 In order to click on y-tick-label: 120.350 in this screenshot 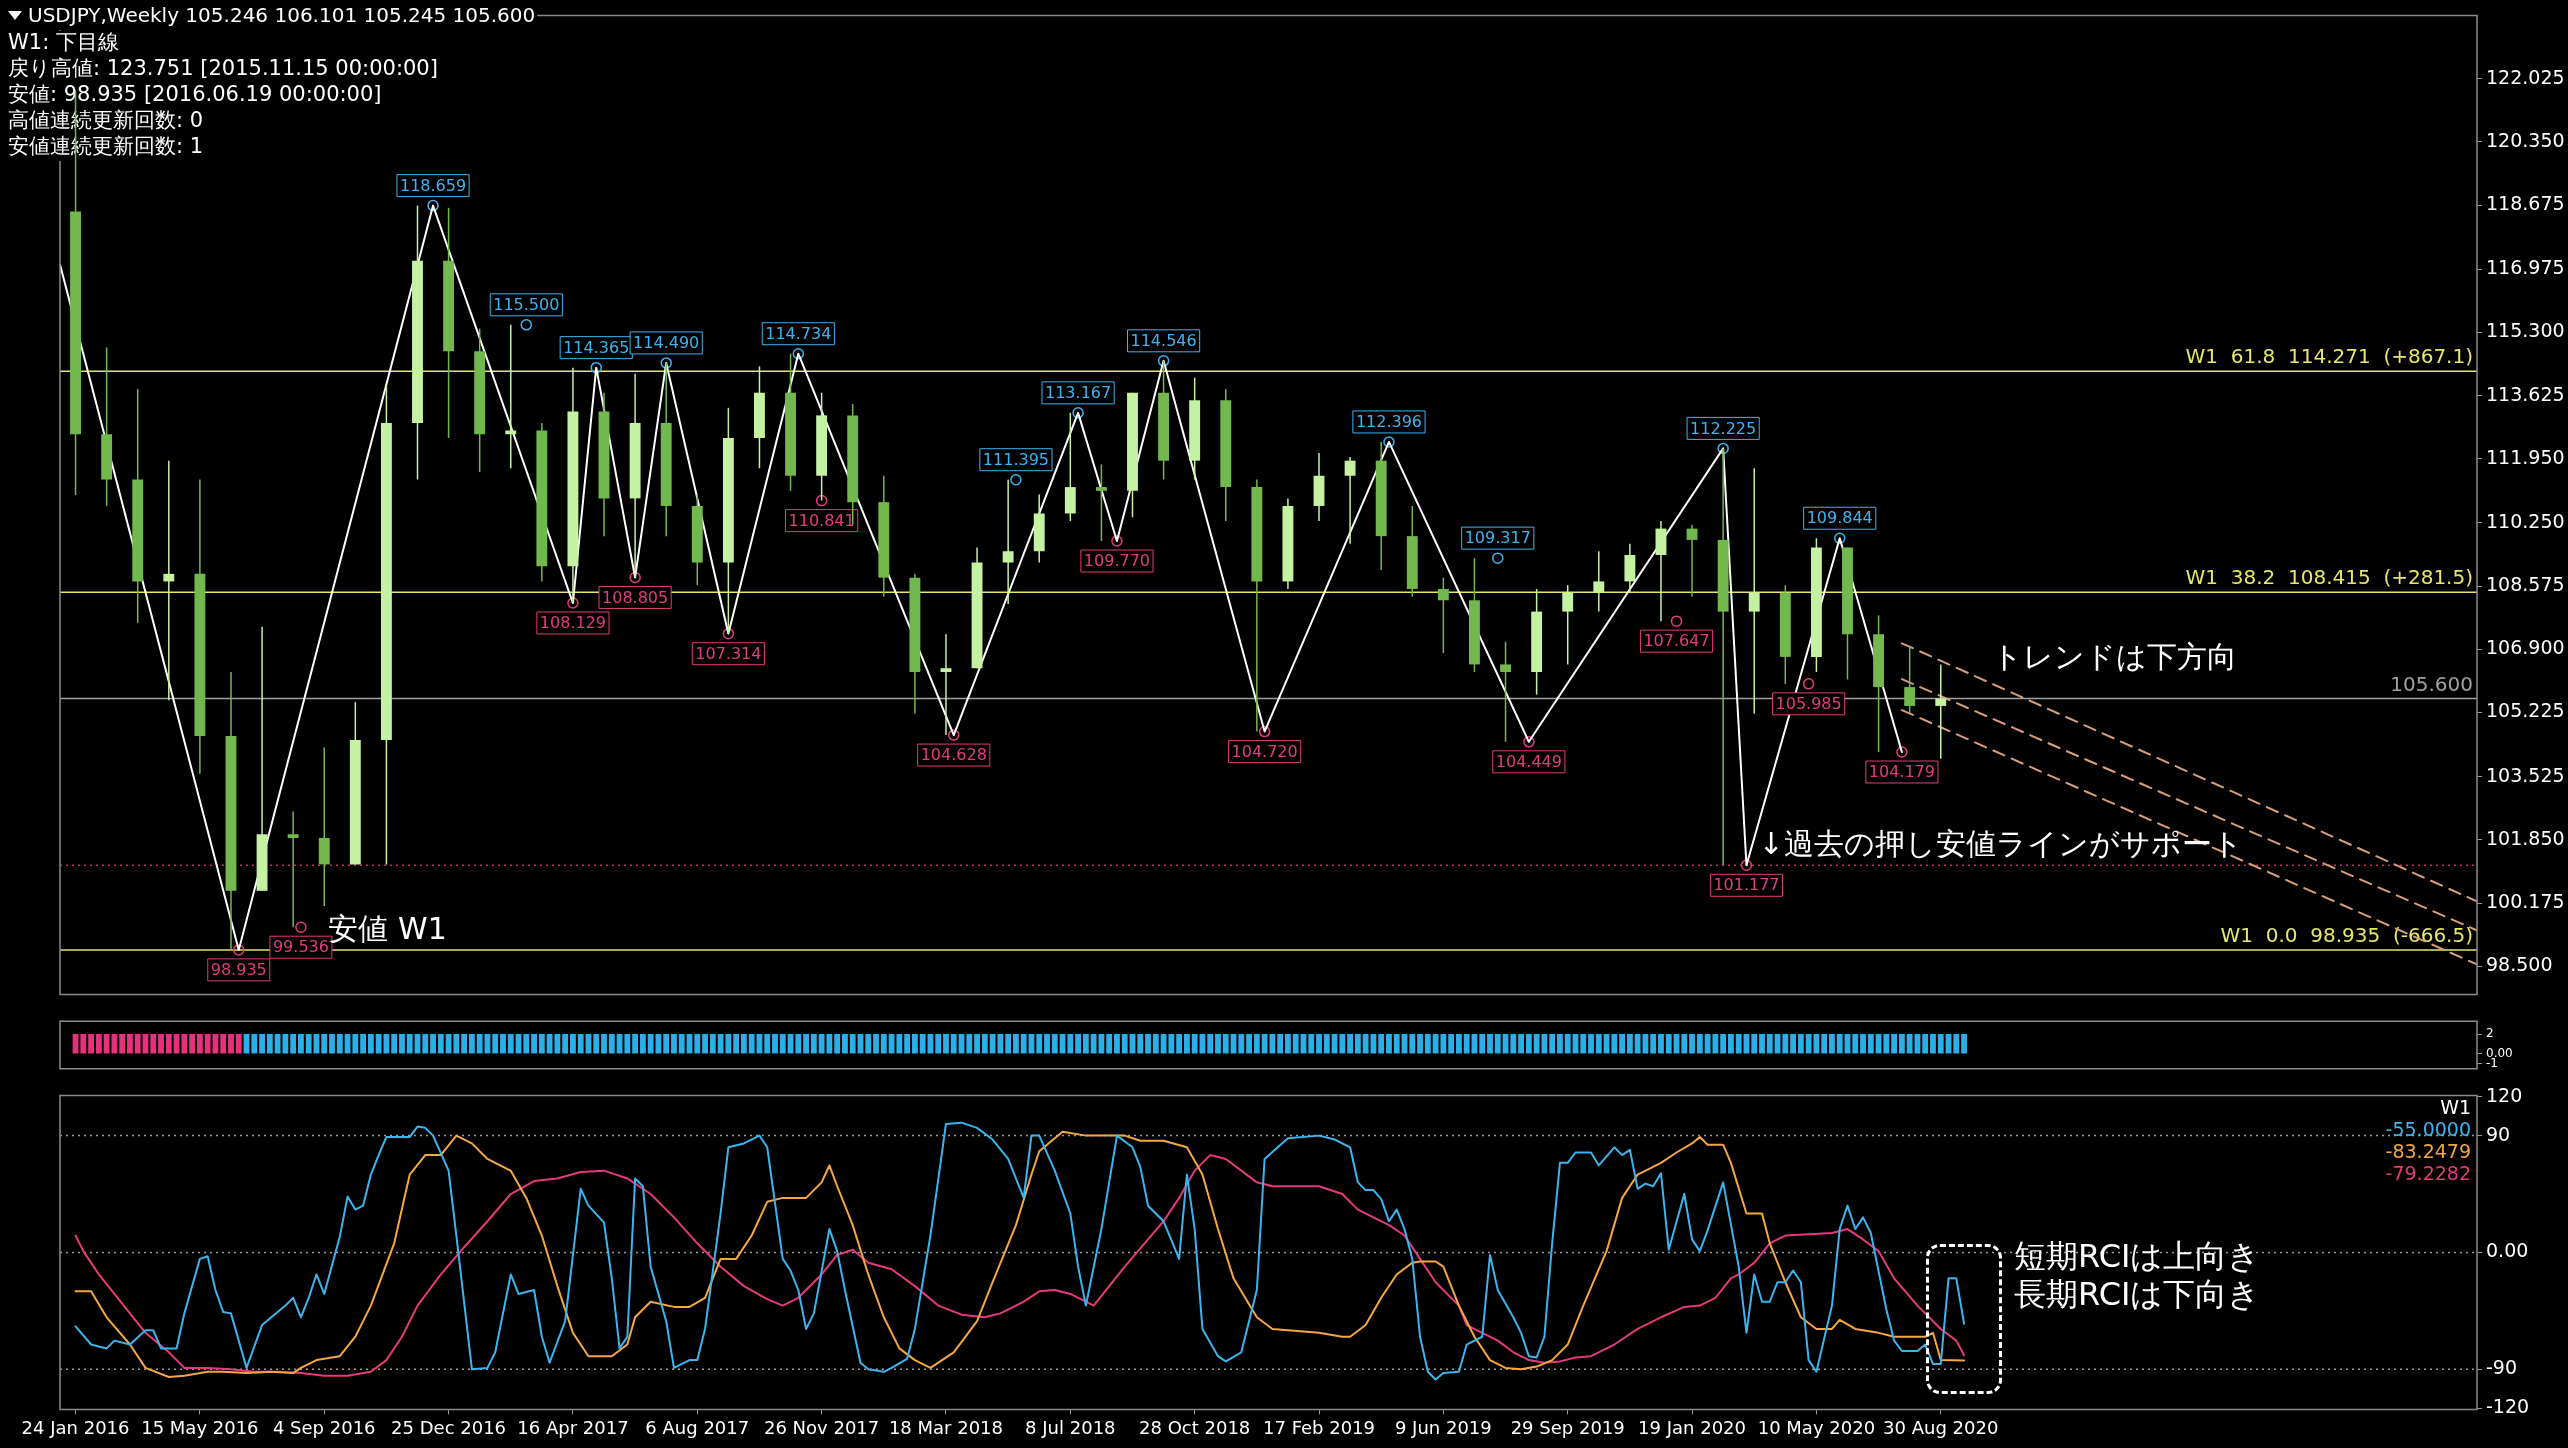, I will do `click(2525, 139)`.